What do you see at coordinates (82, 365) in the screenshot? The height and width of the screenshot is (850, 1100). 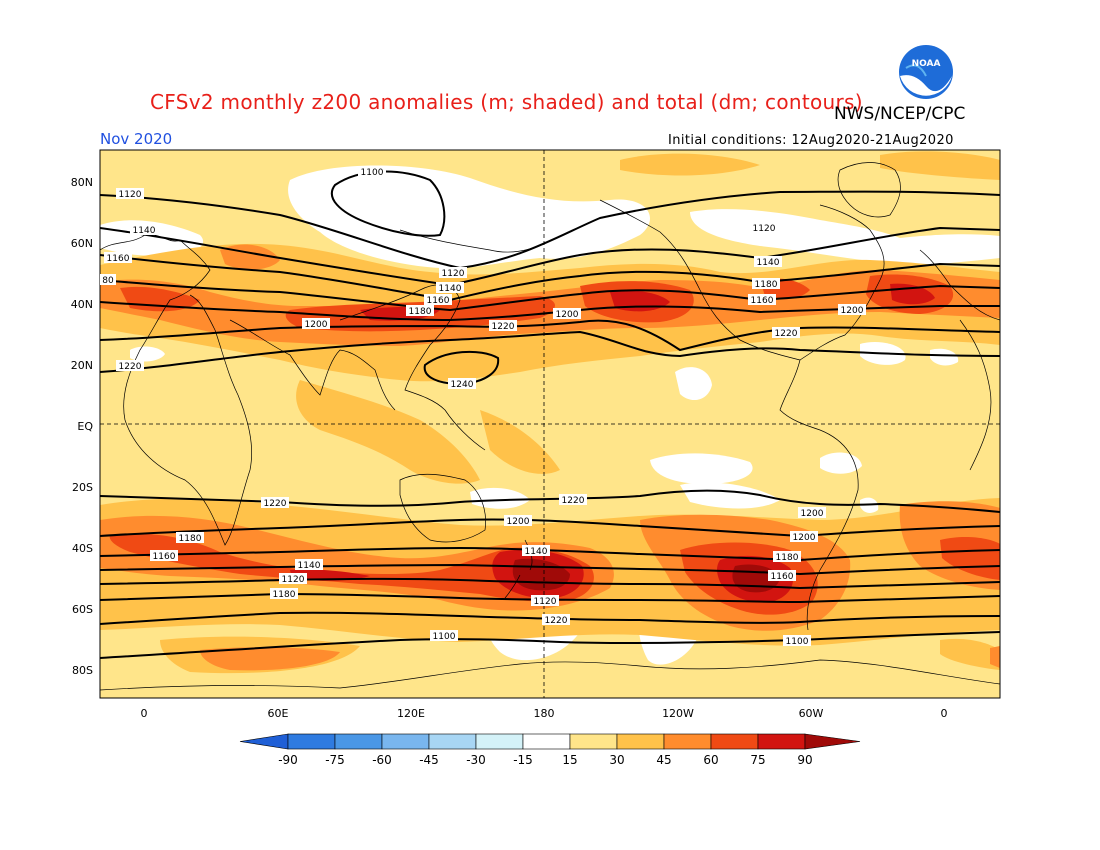 I see `lat-label-20n: 20N` at bounding box center [82, 365].